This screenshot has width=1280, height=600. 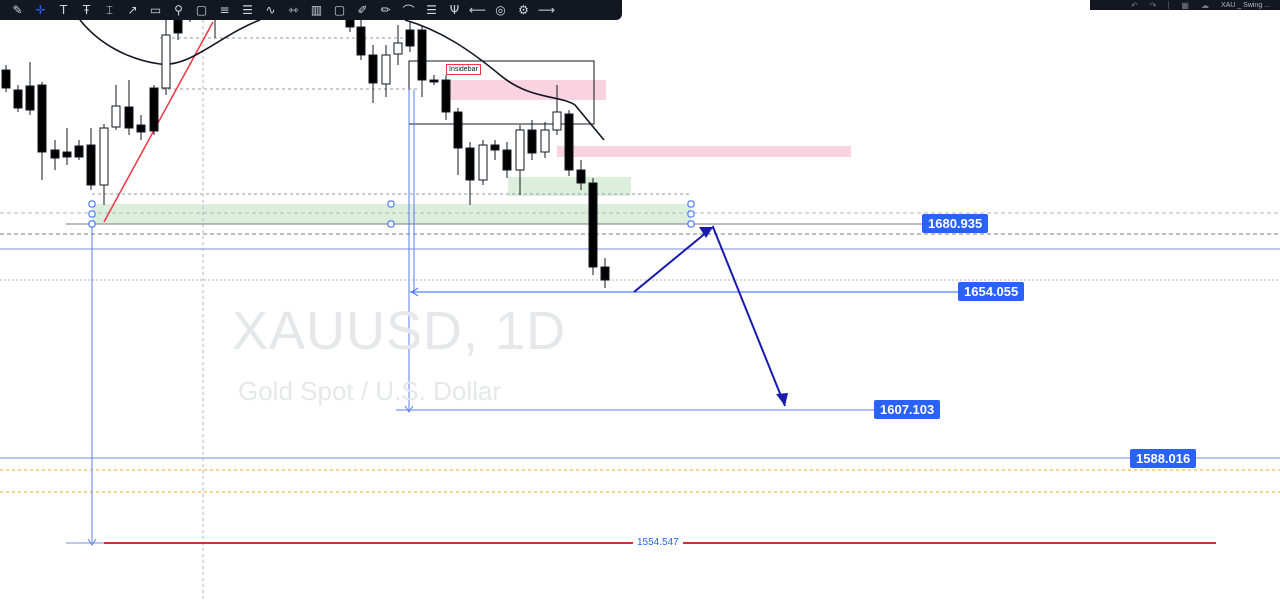 What do you see at coordinates (477, 10) in the screenshot?
I see `extended-line-icon: ⟵` at bounding box center [477, 10].